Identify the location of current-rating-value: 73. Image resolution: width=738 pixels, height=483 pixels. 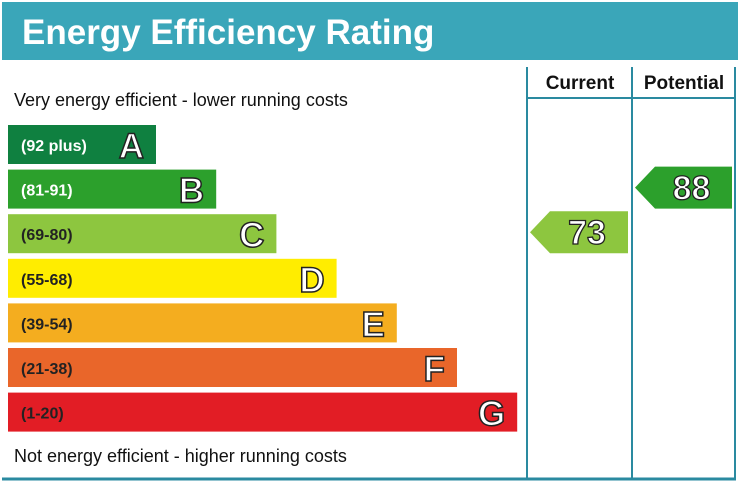
(587, 233).